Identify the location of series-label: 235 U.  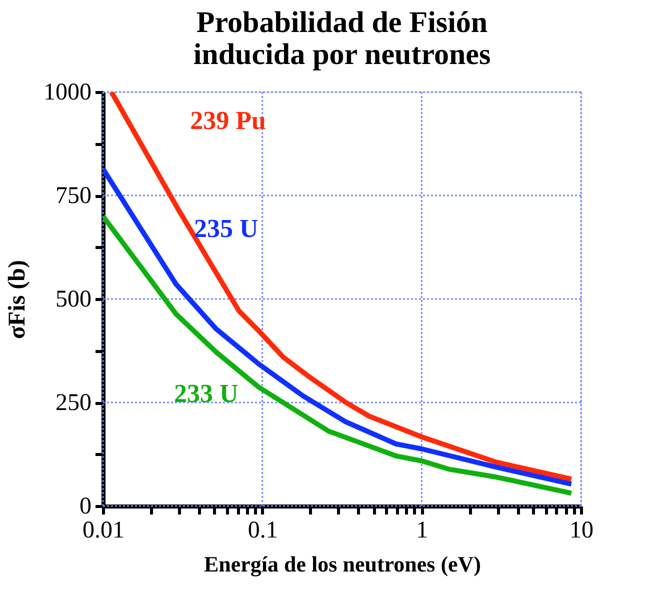
(226, 229).